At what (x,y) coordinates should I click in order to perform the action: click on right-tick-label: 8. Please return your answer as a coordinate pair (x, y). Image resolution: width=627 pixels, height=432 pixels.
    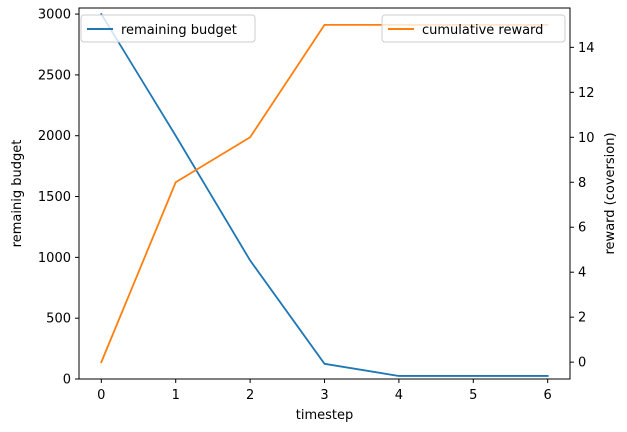
    Looking at the image, I should click on (582, 183).